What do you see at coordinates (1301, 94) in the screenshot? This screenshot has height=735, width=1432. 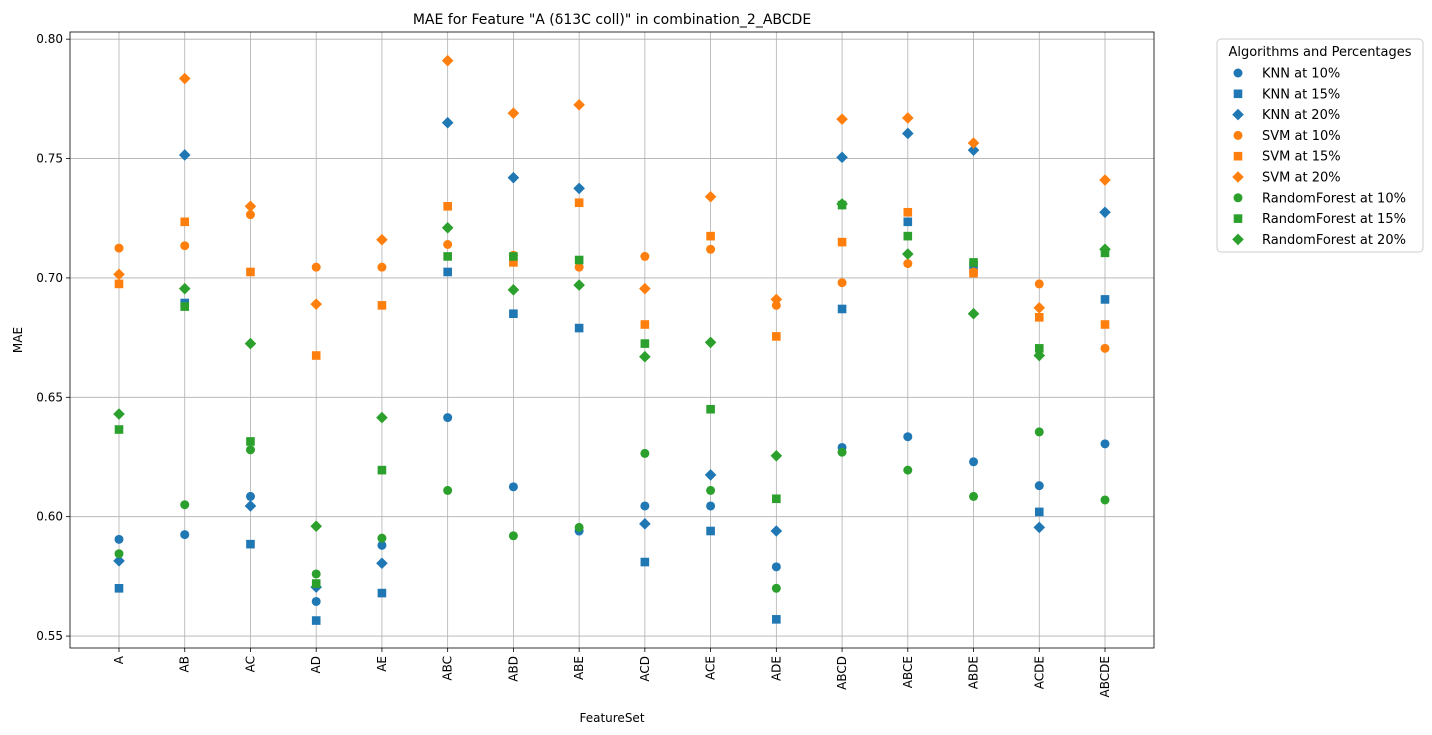 I see `legend-label: KNN at 15%` at bounding box center [1301, 94].